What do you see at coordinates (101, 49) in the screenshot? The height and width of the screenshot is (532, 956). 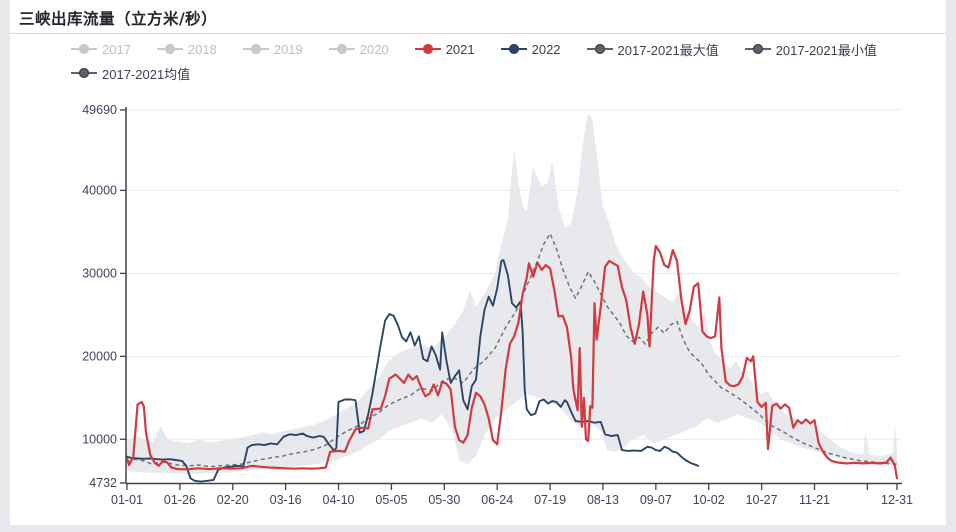 I see `legend-item-2017: 2017` at bounding box center [101, 49].